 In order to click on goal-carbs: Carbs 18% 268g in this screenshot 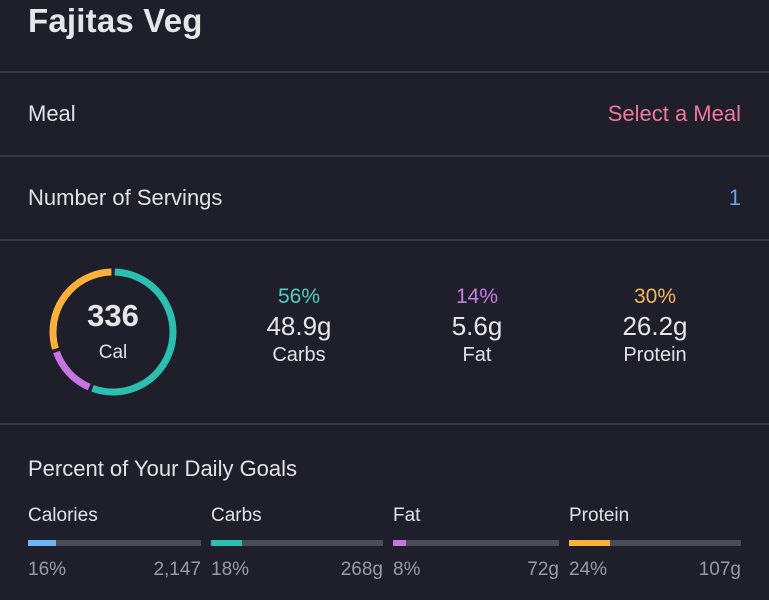, I will do `click(297, 542)`.